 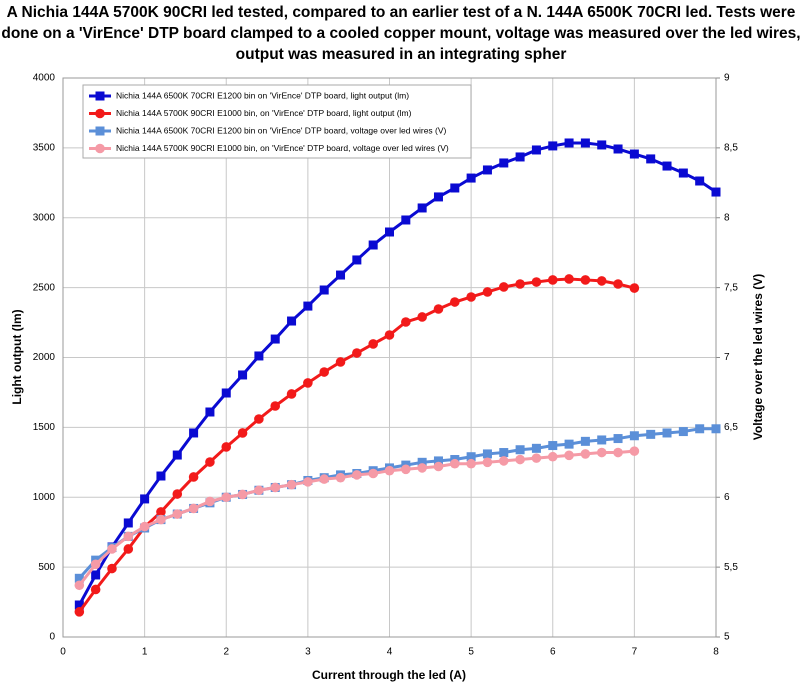 I want to click on y-tick-label: 500, so click(x=46, y=567).